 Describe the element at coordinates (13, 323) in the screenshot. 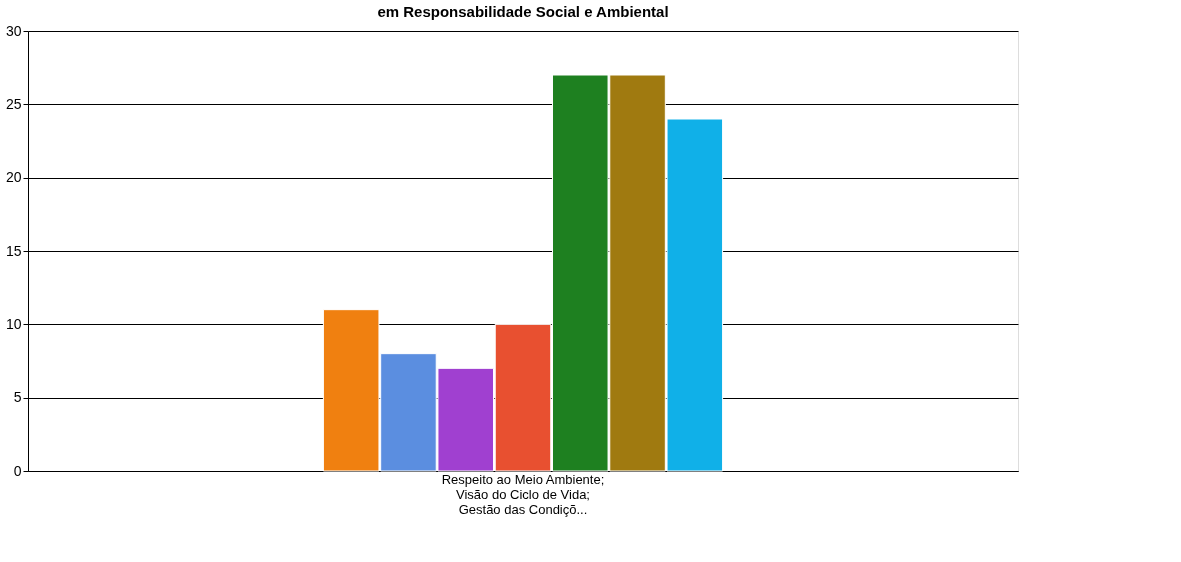

I see `y-tick-label: 10` at that location.